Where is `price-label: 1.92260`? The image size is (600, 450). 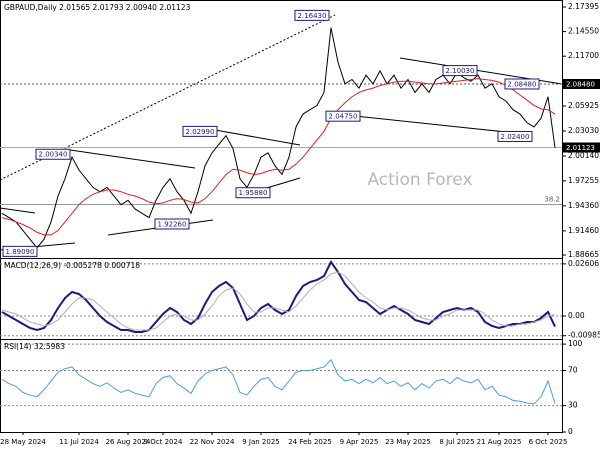
price-label: 1.92260 is located at coordinates (172, 224).